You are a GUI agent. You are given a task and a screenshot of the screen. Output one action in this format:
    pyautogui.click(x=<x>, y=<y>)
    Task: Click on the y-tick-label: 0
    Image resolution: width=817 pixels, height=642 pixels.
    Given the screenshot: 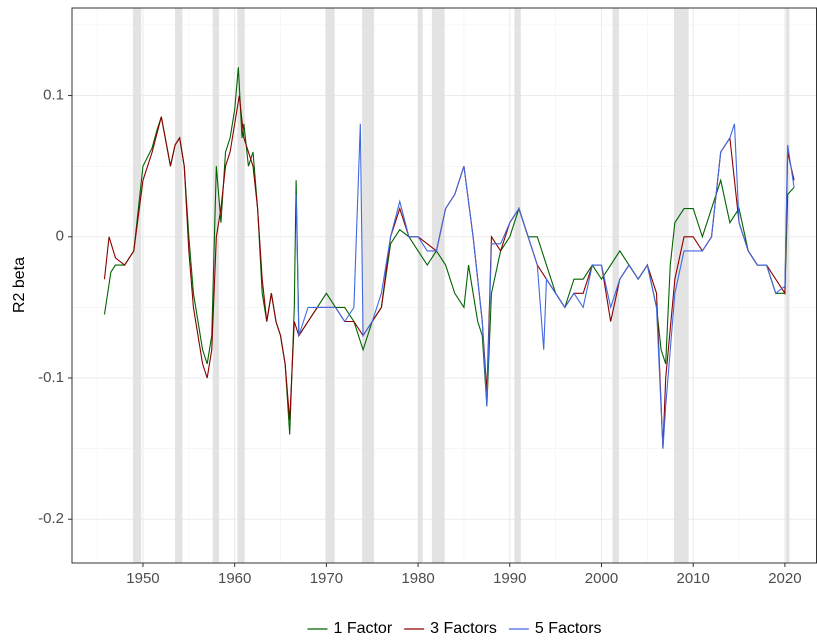 What is the action you would take?
    pyautogui.click(x=60, y=236)
    